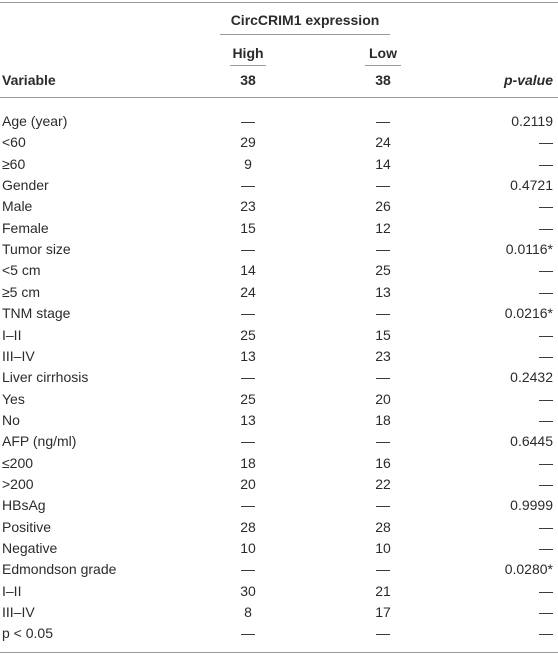 The image size is (558, 660). Describe the element at coordinates (248, 462) in the screenshot. I see `high-cell: 18` at that location.